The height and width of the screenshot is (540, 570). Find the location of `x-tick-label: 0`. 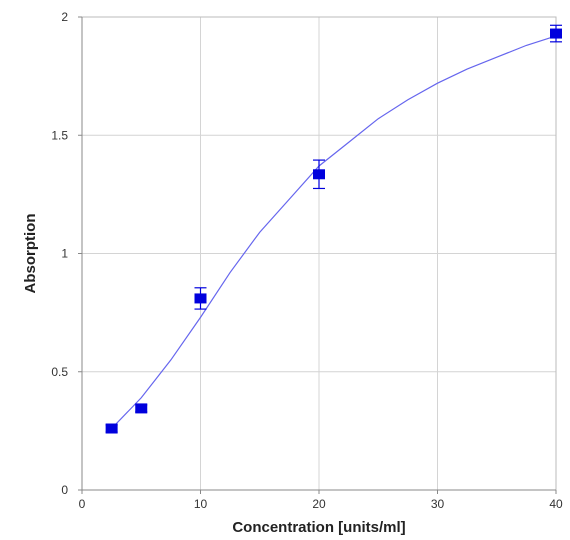

x-tick-label: 0 is located at coordinates (82, 504).